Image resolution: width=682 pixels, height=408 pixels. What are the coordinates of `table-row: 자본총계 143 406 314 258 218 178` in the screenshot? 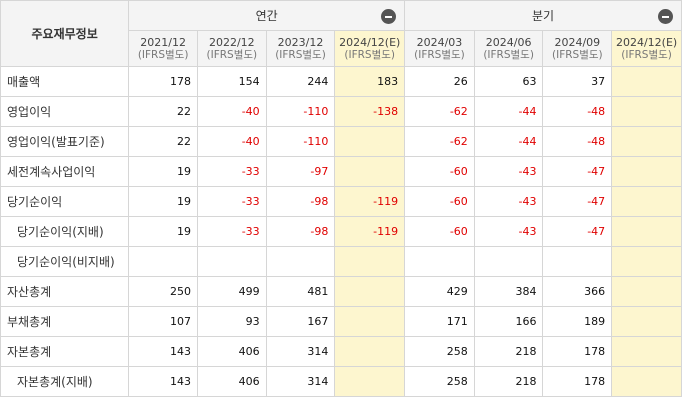 It's located at (341, 351).